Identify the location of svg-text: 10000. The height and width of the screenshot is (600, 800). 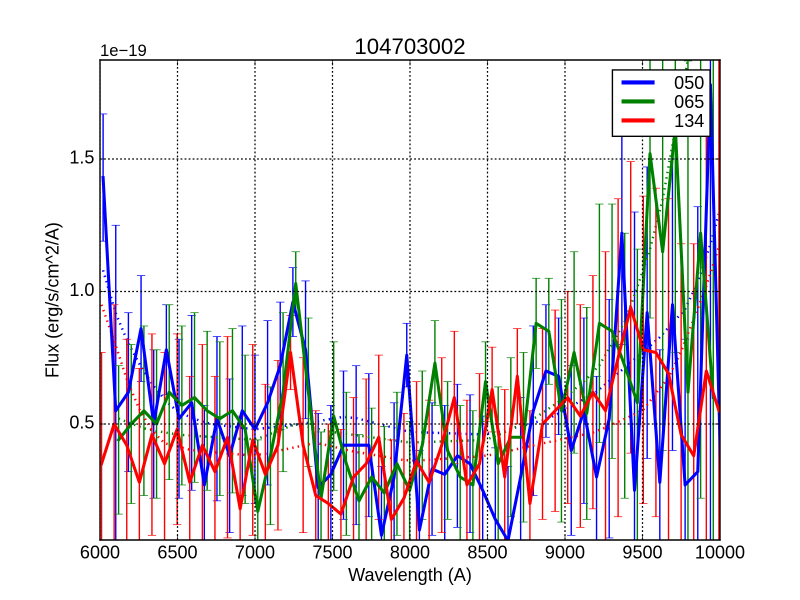
(720, 553).